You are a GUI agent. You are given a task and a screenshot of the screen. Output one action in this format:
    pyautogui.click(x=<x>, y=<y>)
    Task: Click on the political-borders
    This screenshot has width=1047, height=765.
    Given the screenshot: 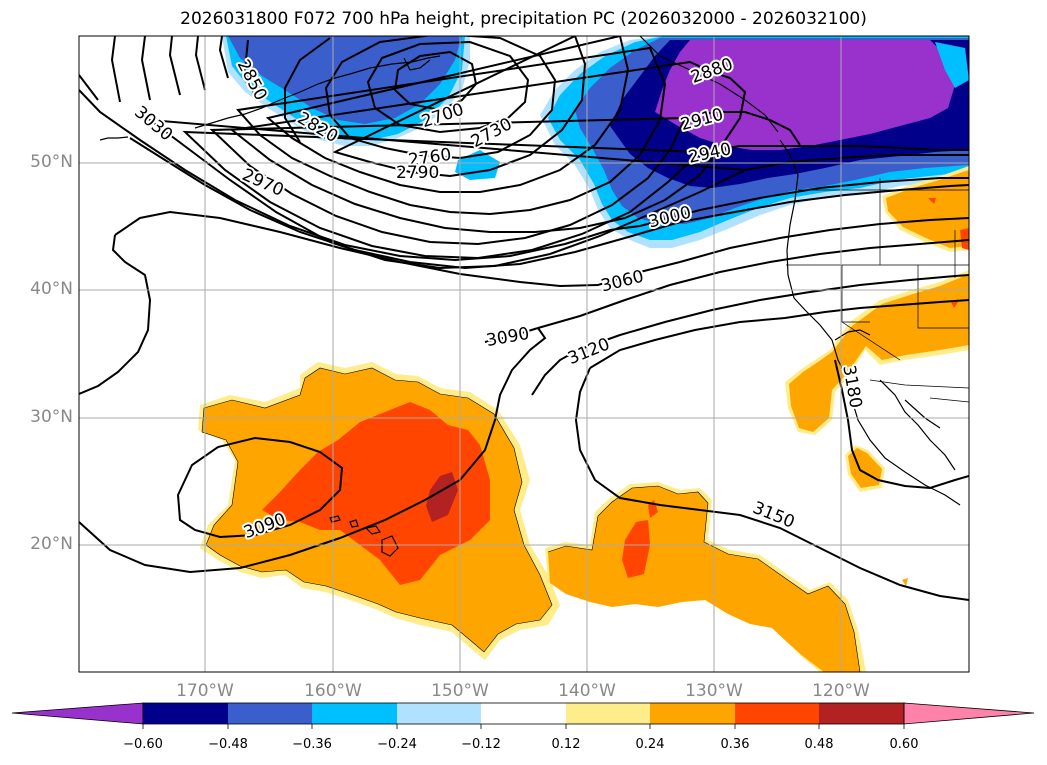 What is the action you would take?
    pyautogui.click(x=877, y=290)
    